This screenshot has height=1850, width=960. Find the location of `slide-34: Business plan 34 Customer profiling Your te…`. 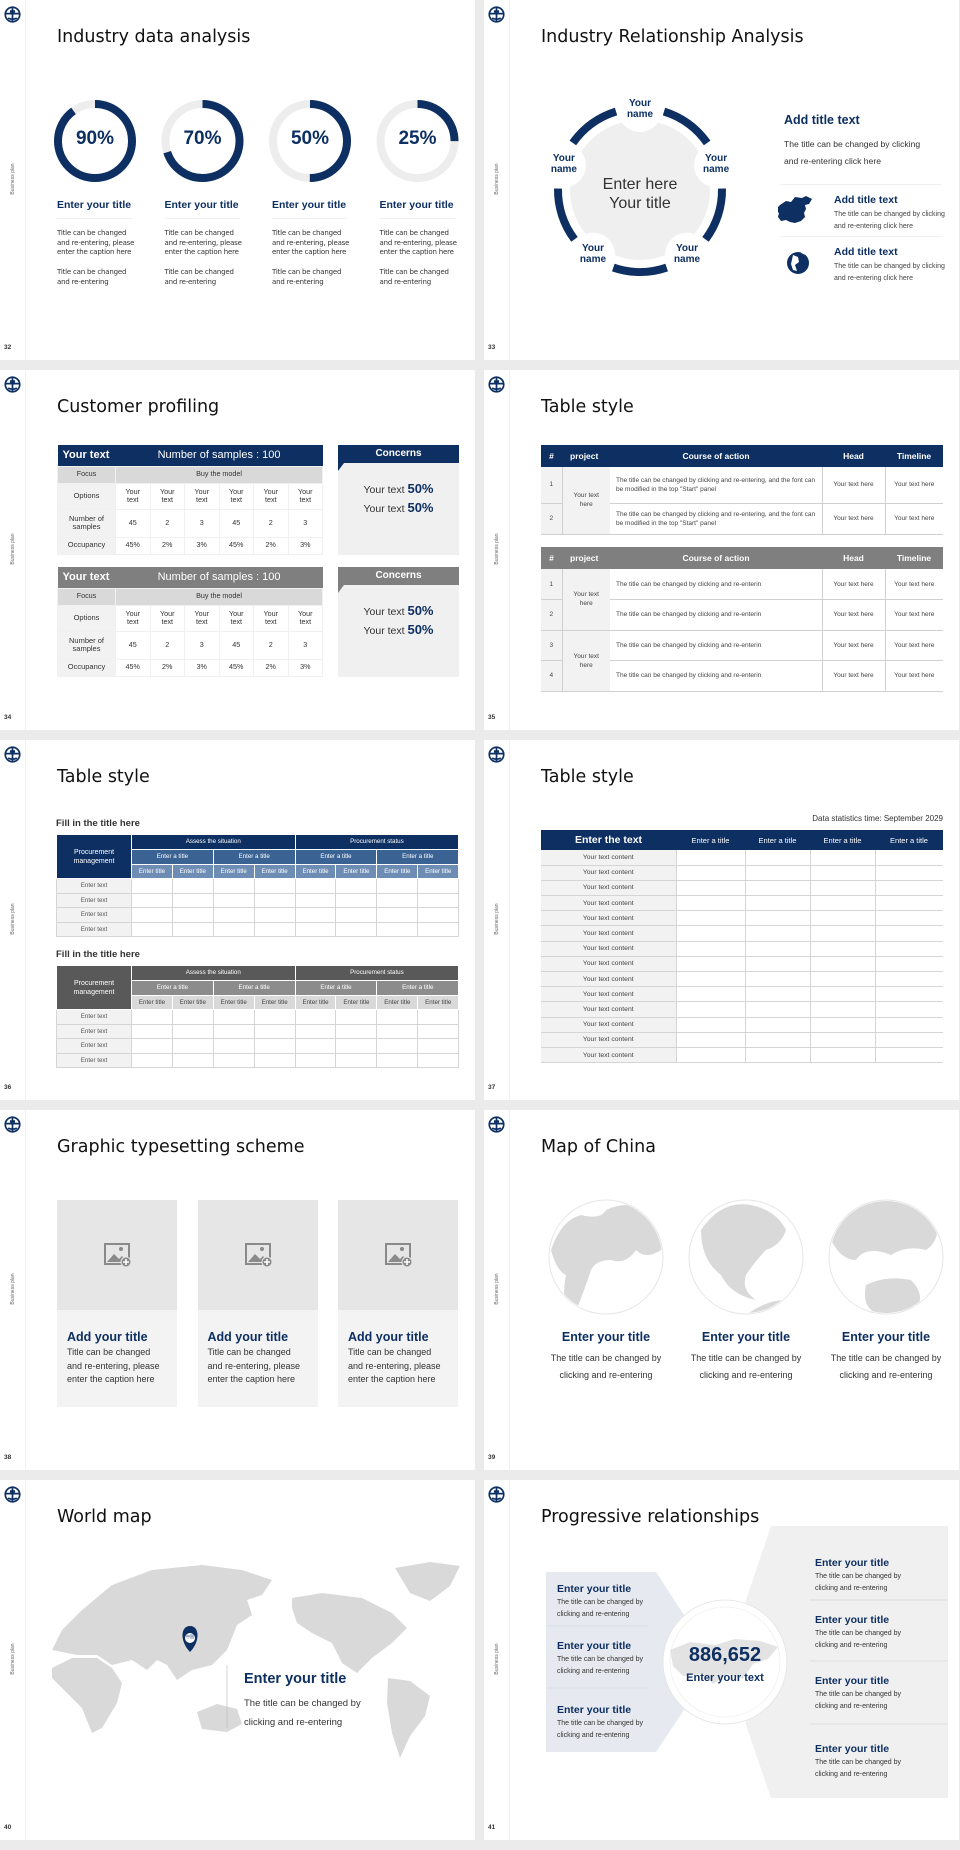

slide-34: Business plan 34 Customer profiling Your te… is located at coordinates (237, 550).